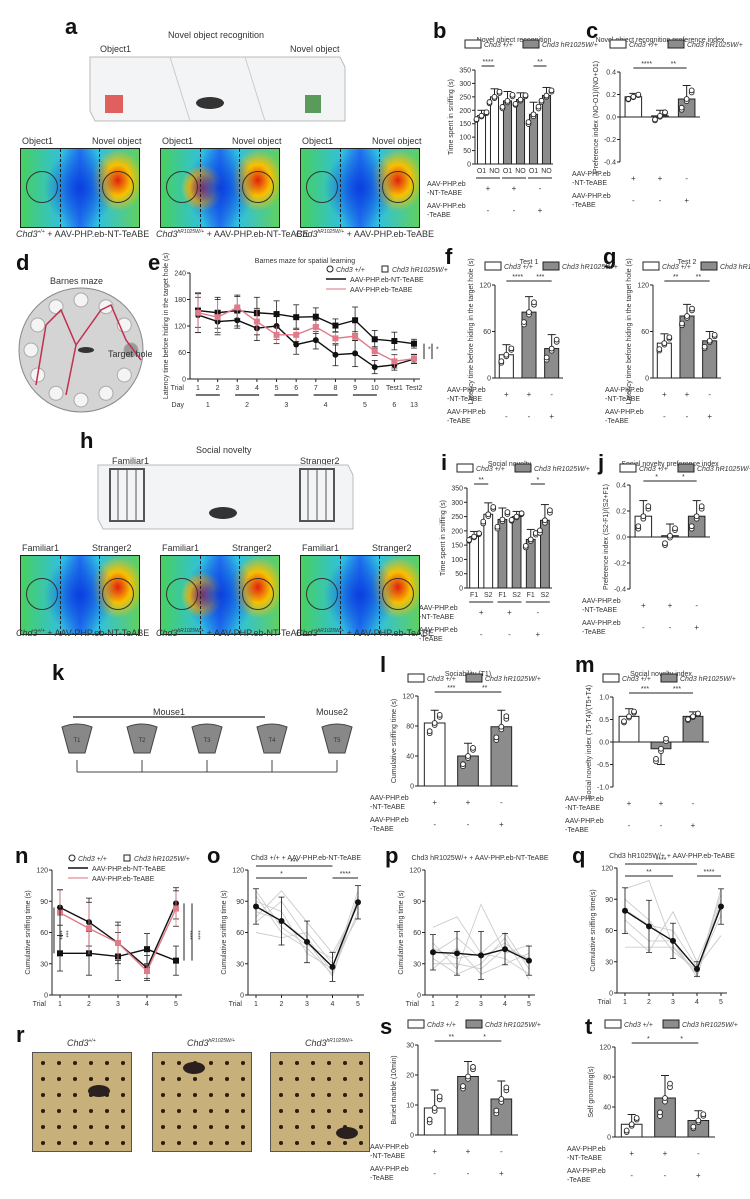 Image resolution: width=750 pixels, height=1199 pixels. What do you see at coordinates (670, 464) in the screenshot?
I see `chart-title: Social novelty preference index` at bounding box center [670, 464].